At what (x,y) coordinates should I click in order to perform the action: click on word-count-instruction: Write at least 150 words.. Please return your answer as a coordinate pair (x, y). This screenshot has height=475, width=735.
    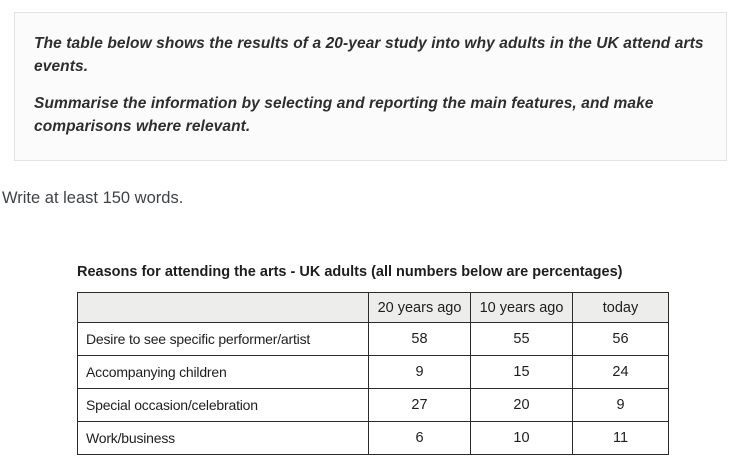
    Looking at the image, I should click on (93, 198).